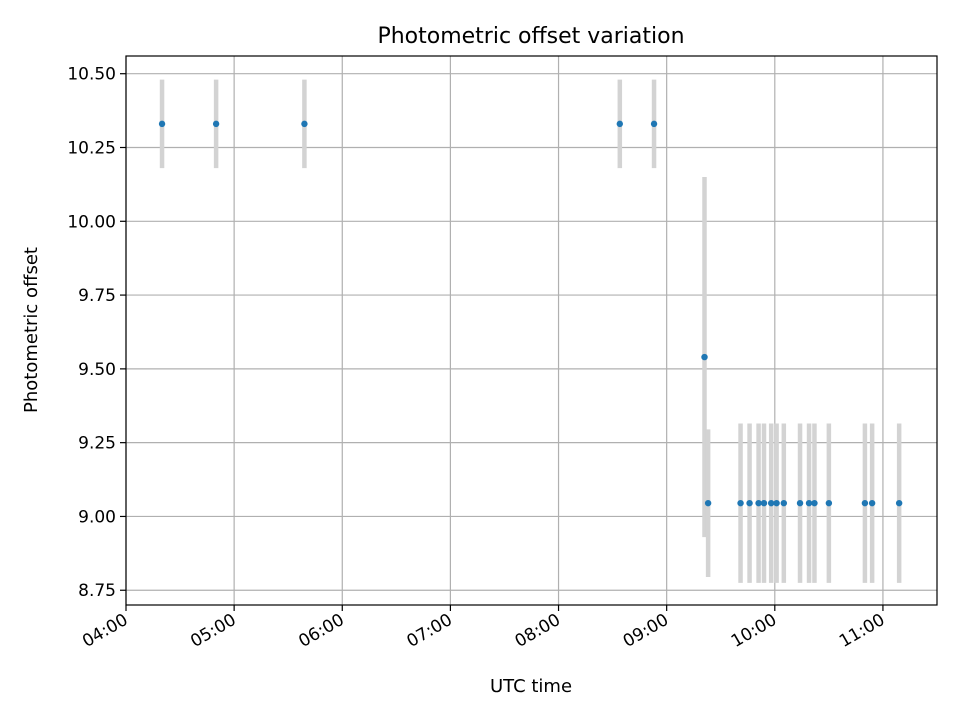  I want to click on x-tick-label: 11:00, so click(862, 631).